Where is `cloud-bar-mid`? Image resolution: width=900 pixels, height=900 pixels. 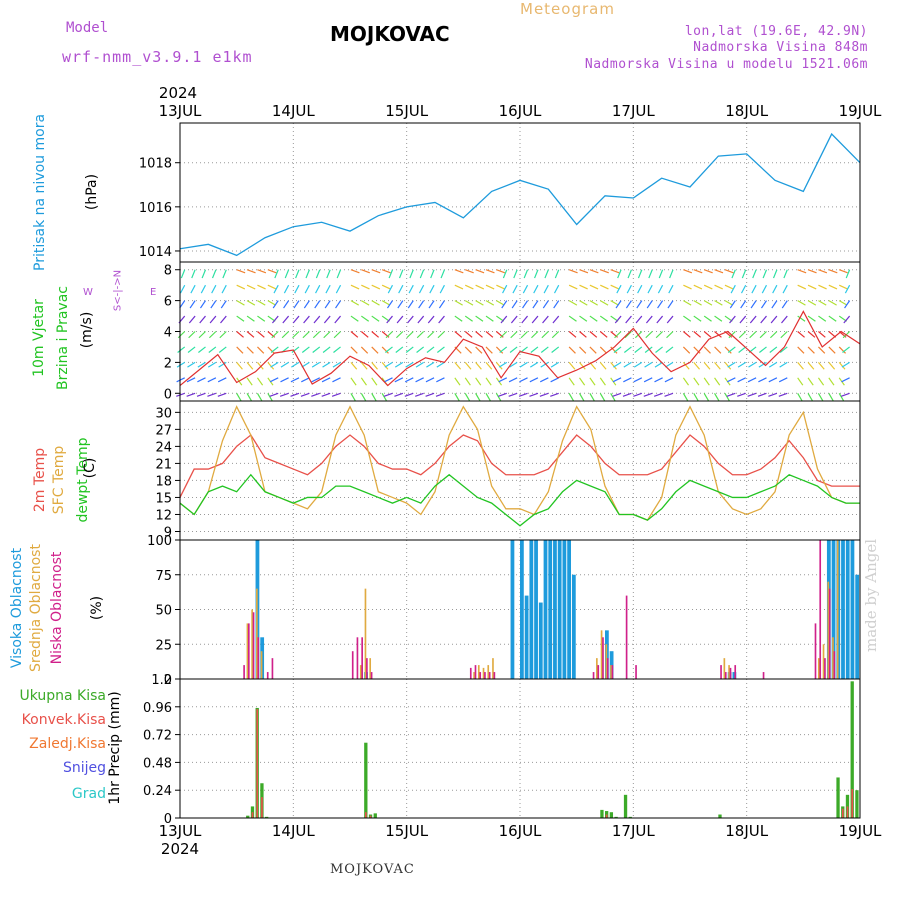 cloud-bar-mid is located at coordinates (818, 668).